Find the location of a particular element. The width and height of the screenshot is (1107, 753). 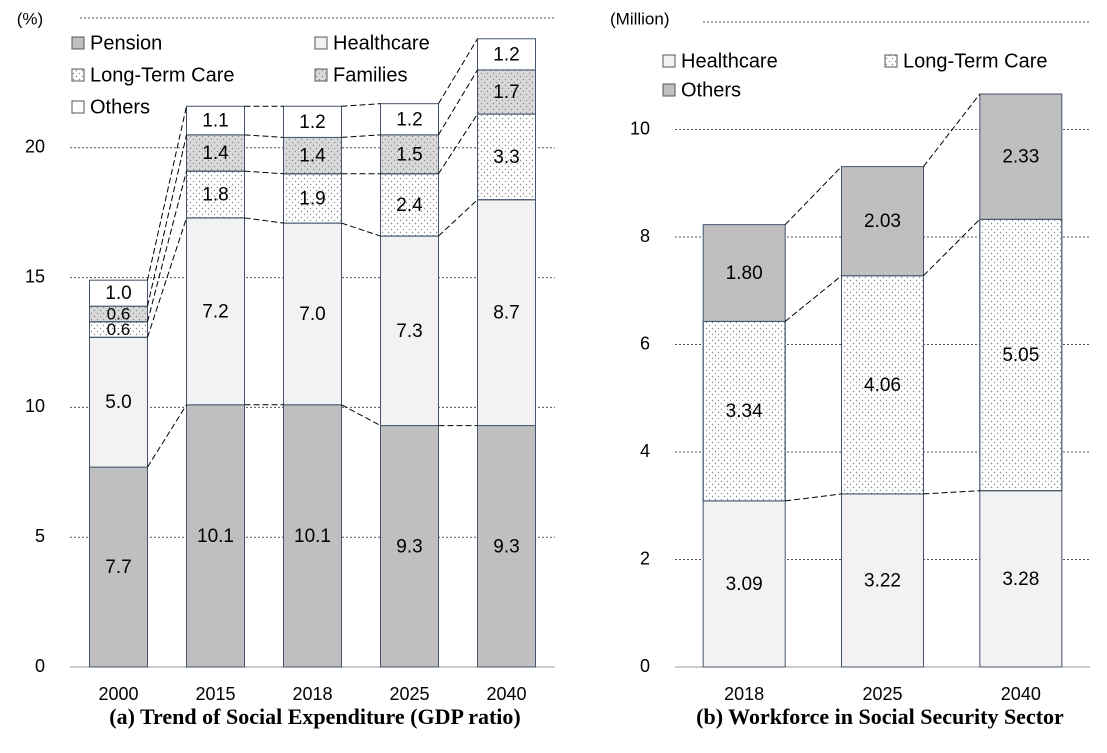

value-label: 3.28 is located at coordinates (1020, 579).